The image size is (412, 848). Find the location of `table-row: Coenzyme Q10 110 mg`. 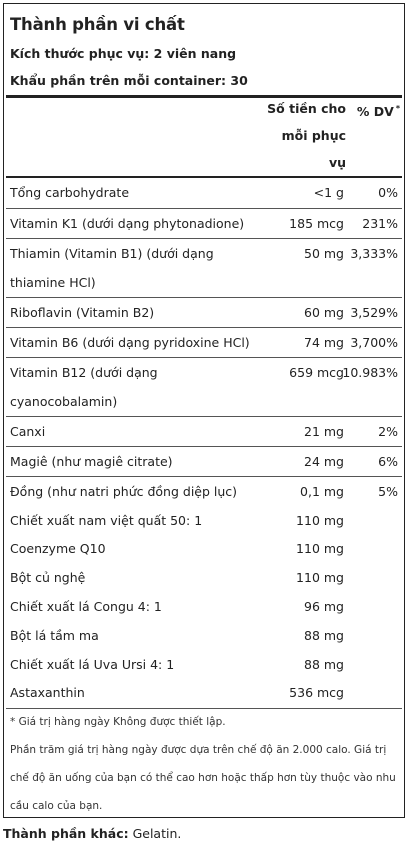

table-row: Coenzyme Q10 110 mg is located at coordinates (204, 548).